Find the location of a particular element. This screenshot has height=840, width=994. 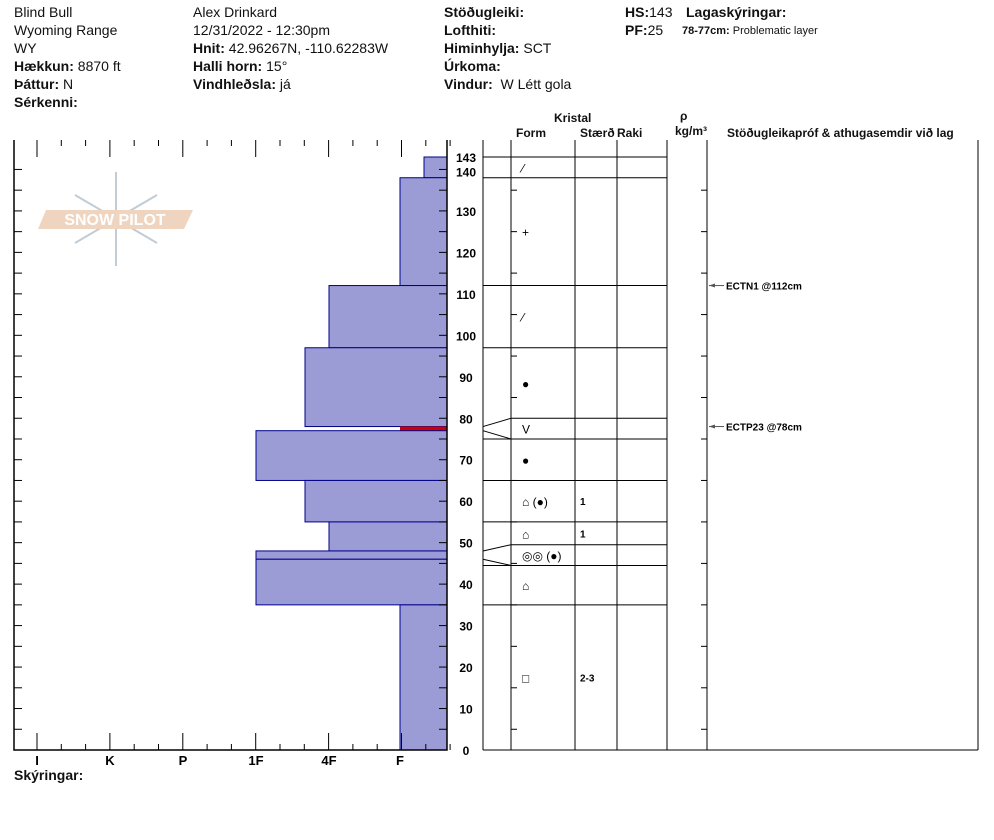

hardness-label-4F: 4F is located at coordinates (328, 760).